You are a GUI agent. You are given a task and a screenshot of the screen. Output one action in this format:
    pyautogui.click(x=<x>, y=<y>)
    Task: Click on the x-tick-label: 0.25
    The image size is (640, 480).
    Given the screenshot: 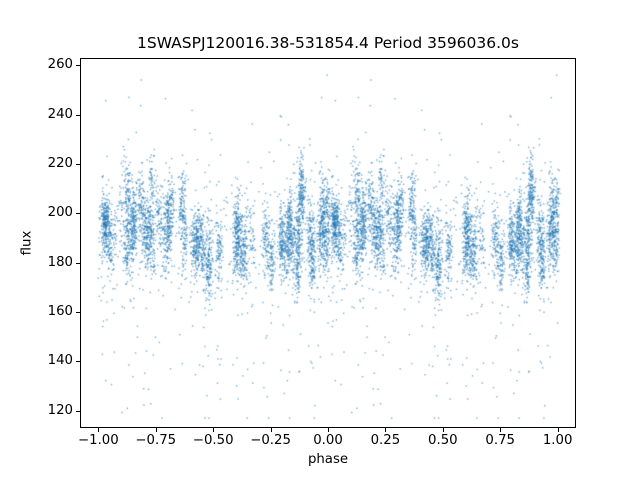 What is the action you would take?
    pyautogui.click(x=385, y=440)
    